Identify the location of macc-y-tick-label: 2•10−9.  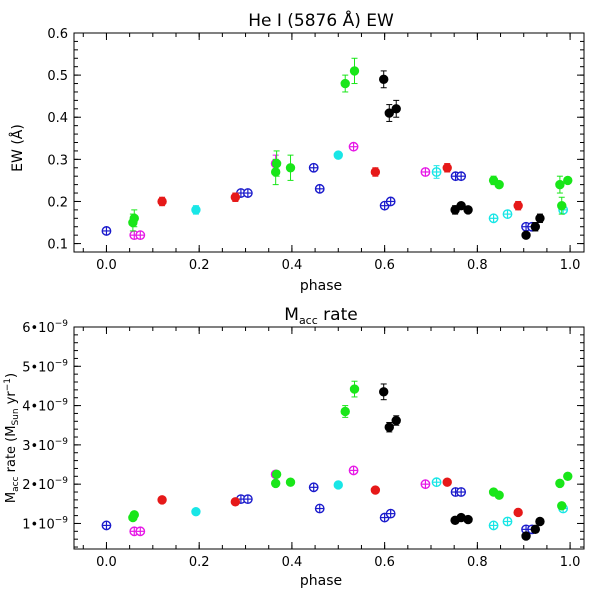
(45, 484).